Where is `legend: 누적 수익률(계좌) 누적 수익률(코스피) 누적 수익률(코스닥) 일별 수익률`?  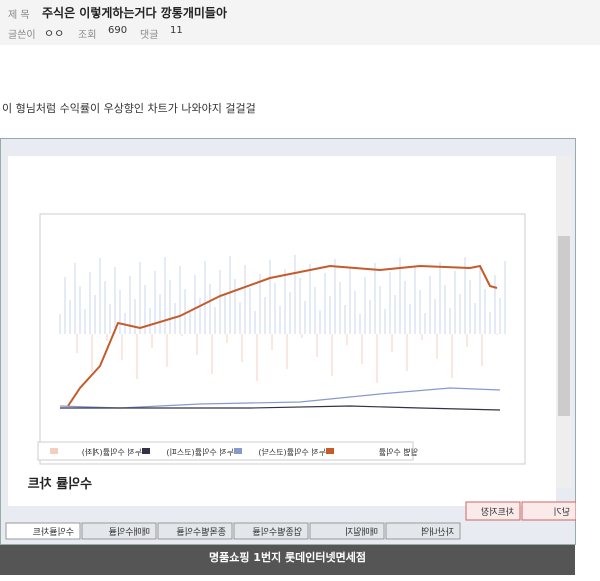 legend: 누적 수익률(계좌) 누적 수익률(코스피) 누적 수익률(코스닥) 일별 수익률 is located at coordinates (234, 452).